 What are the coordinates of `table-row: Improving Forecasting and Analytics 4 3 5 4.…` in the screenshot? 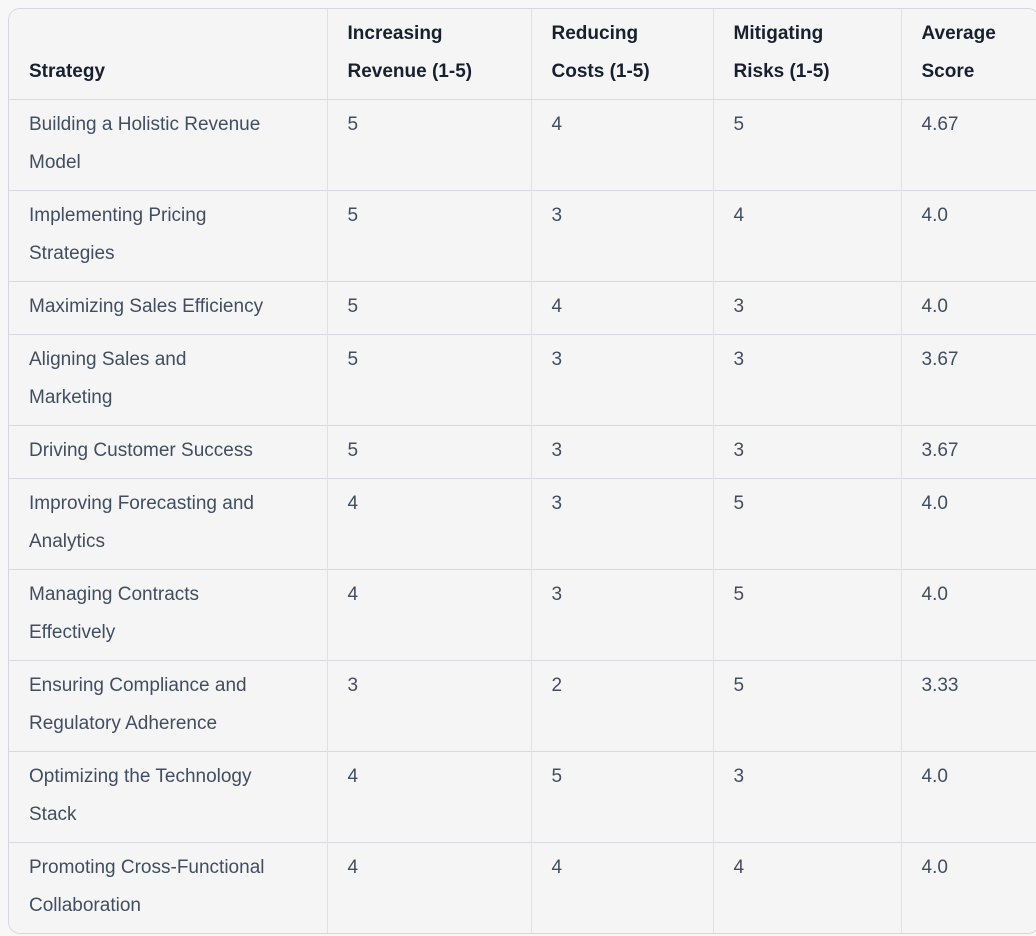 It's located at (522, 524).